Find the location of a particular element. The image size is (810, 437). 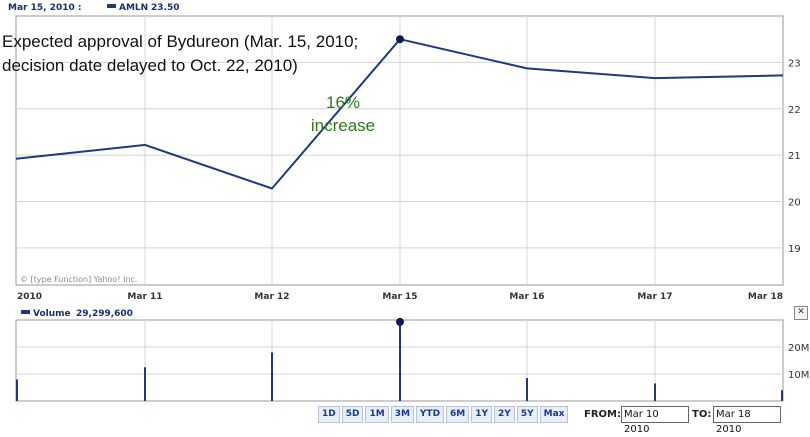

volume-y-axis: 10M 20M is located at coordinates (798, 362).